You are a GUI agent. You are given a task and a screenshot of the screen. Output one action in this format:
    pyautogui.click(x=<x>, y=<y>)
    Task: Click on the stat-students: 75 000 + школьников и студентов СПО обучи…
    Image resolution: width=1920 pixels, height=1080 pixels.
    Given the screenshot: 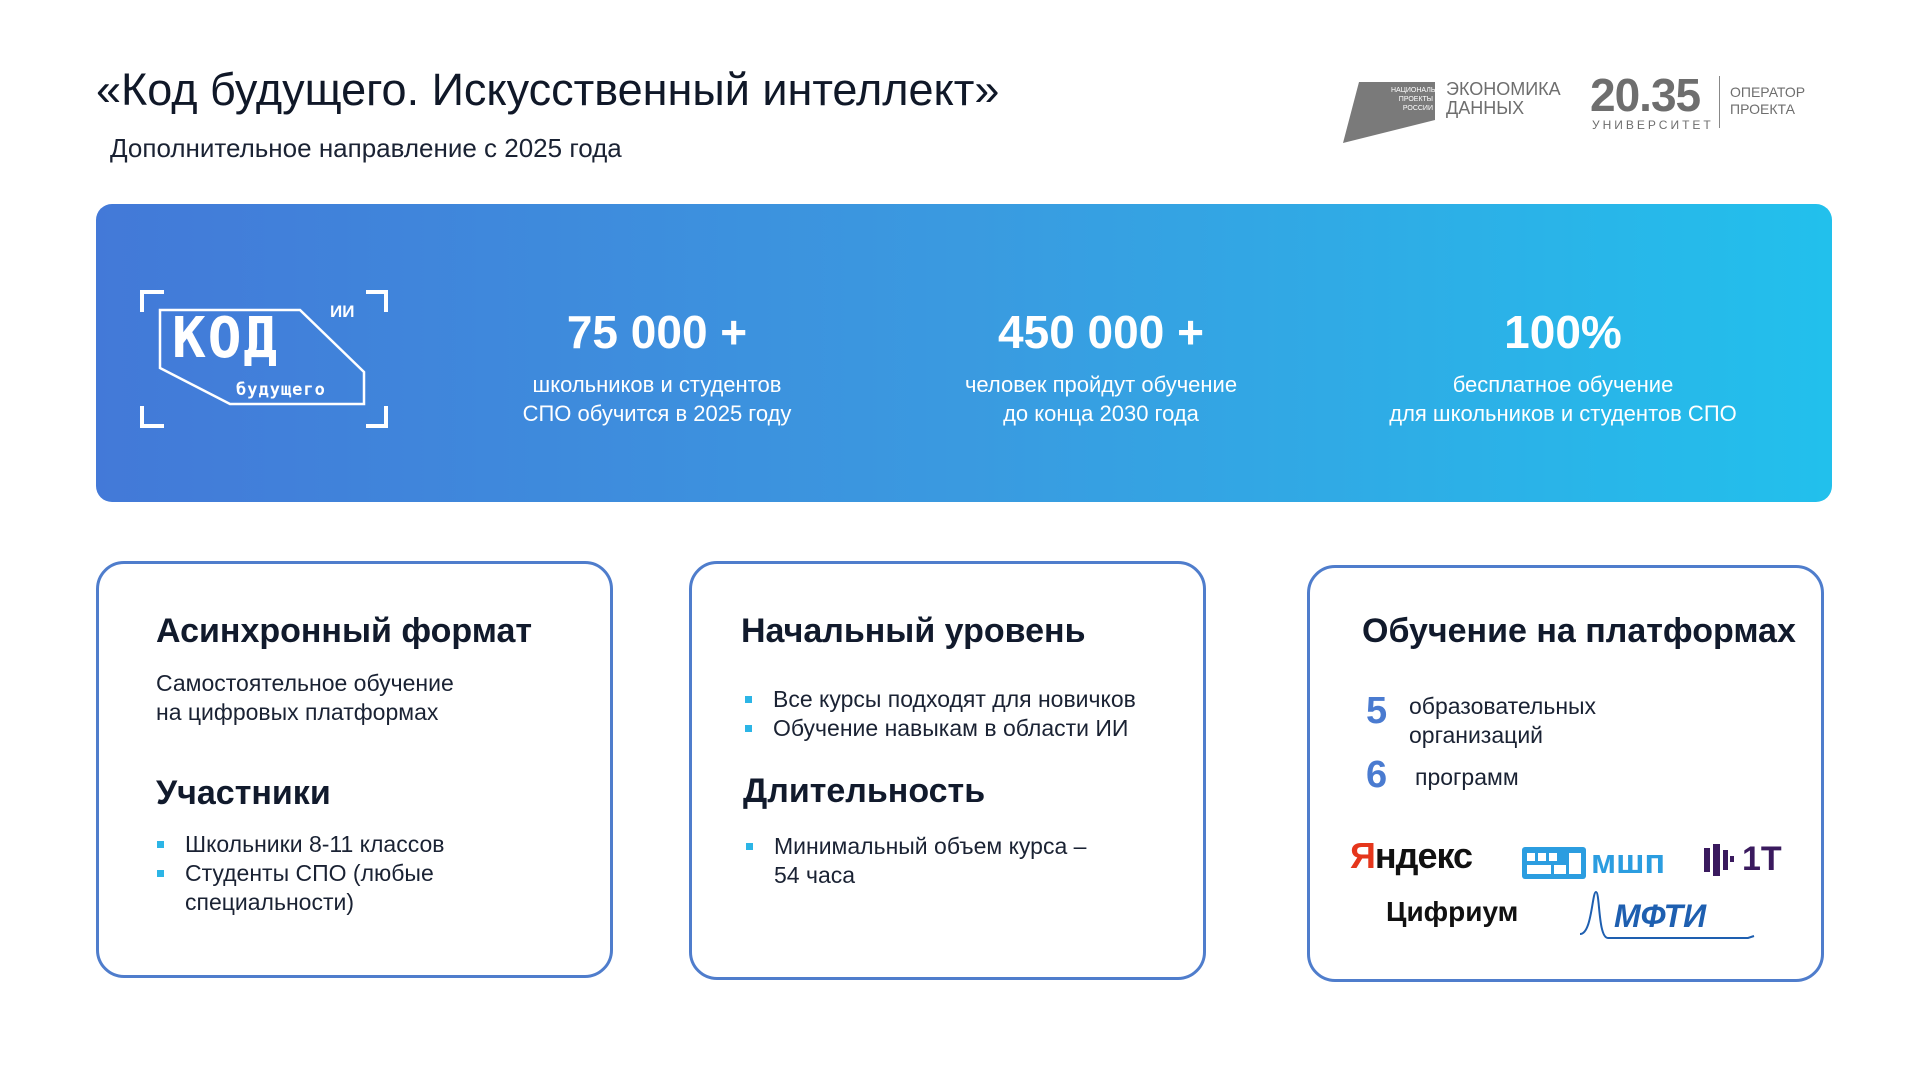 What is the action you would take?
    pyautogui.click(x=657, y=366)
    